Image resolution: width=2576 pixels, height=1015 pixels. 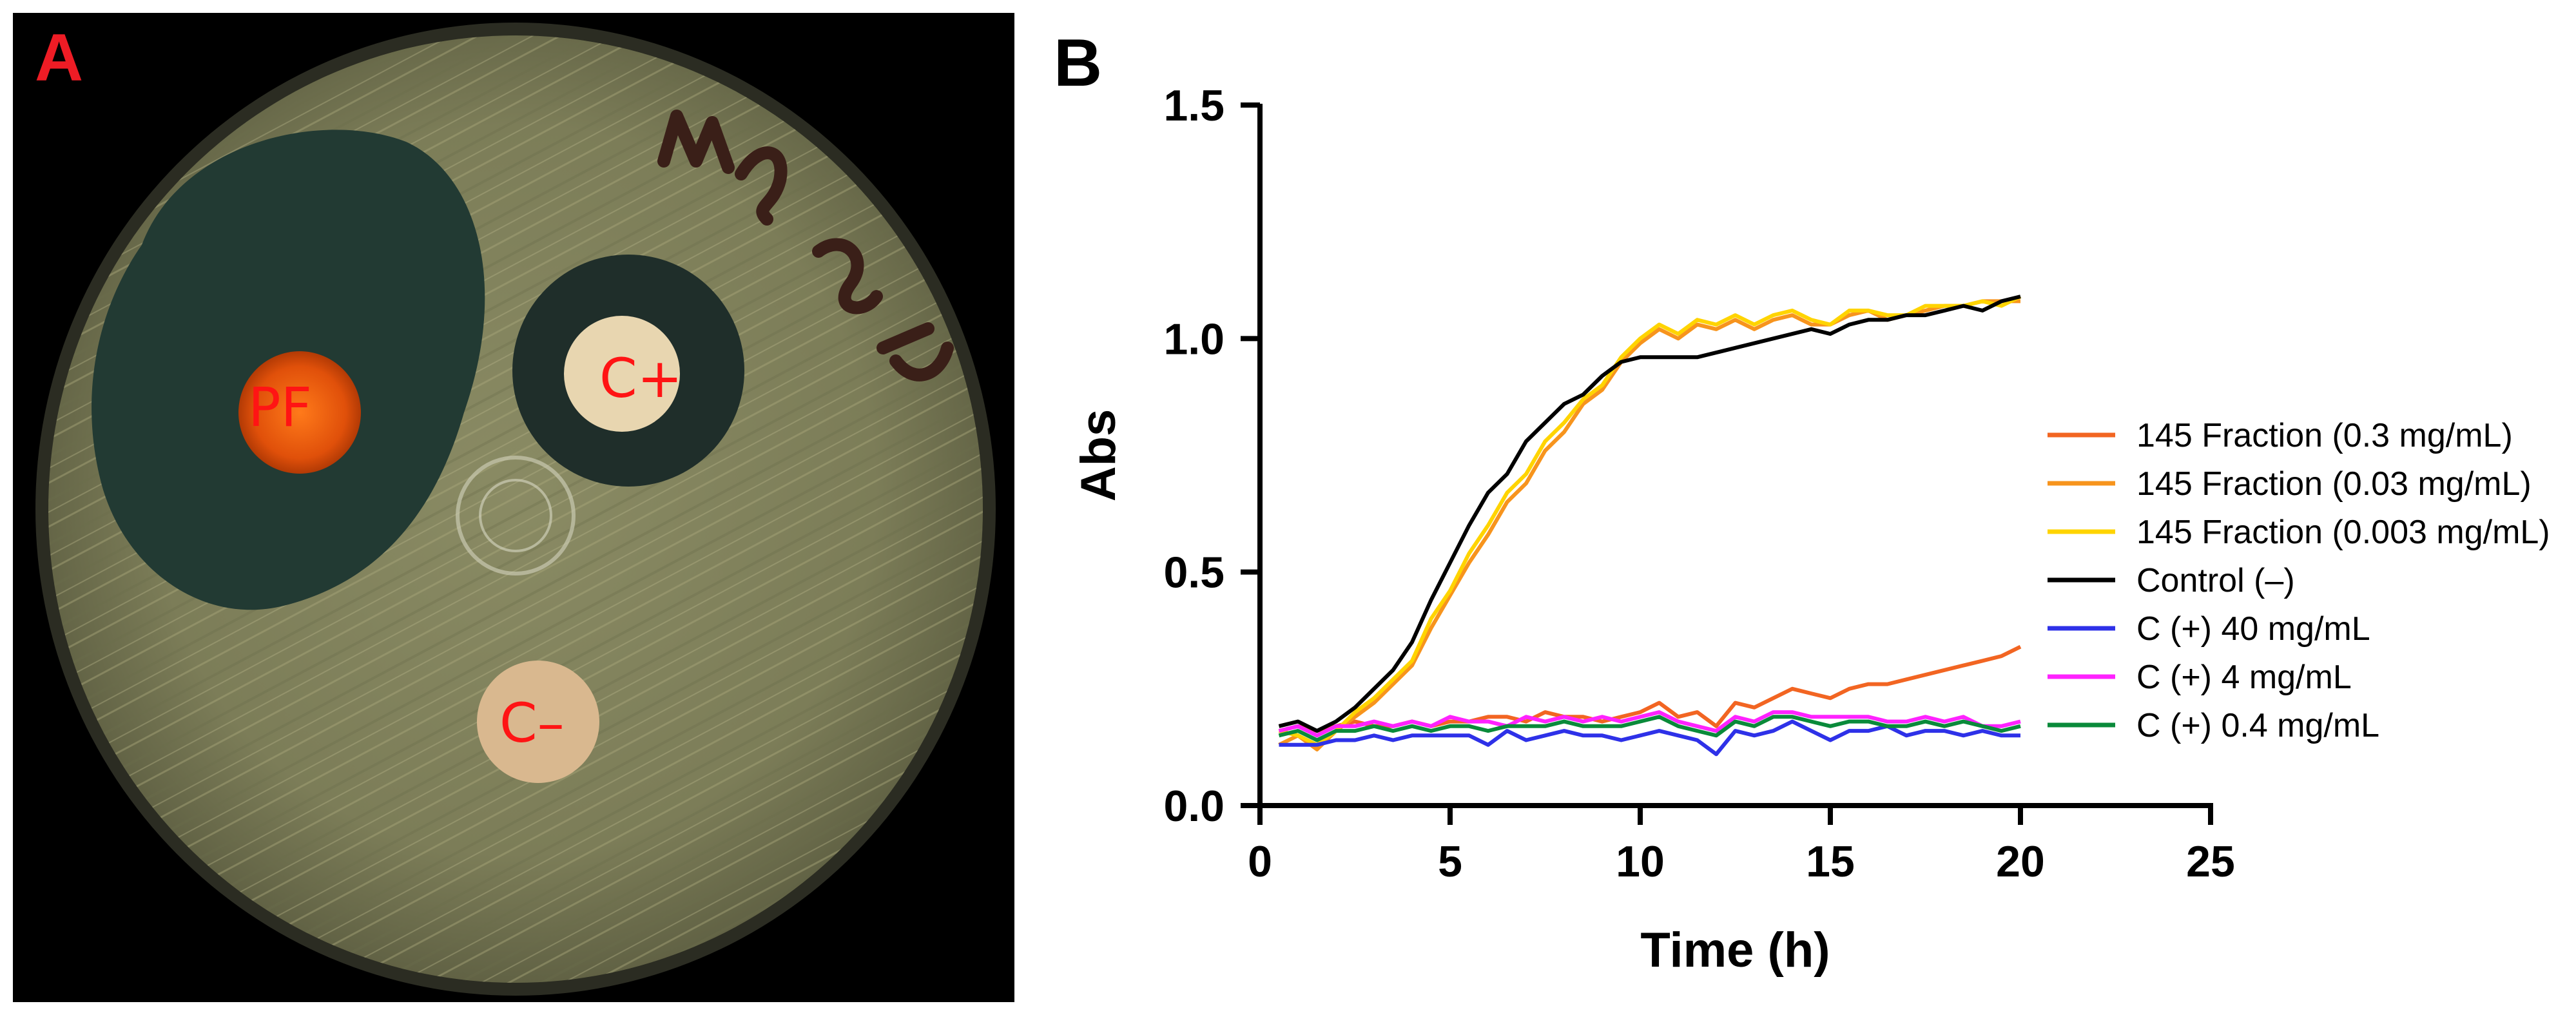 I want to click on air-bubble, so click(x=516, y=515).